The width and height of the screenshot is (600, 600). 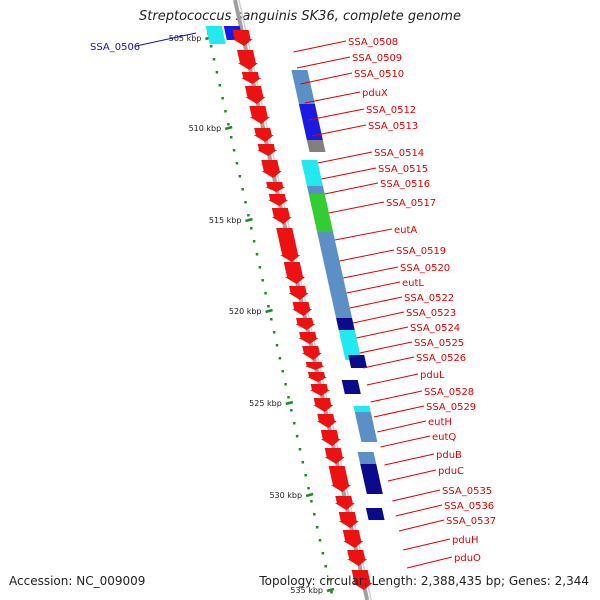 What do you see at coordinates (377, 58) in the screenshot?
I see `gene-label: SSA_0509` at bounding box center [377, 58].